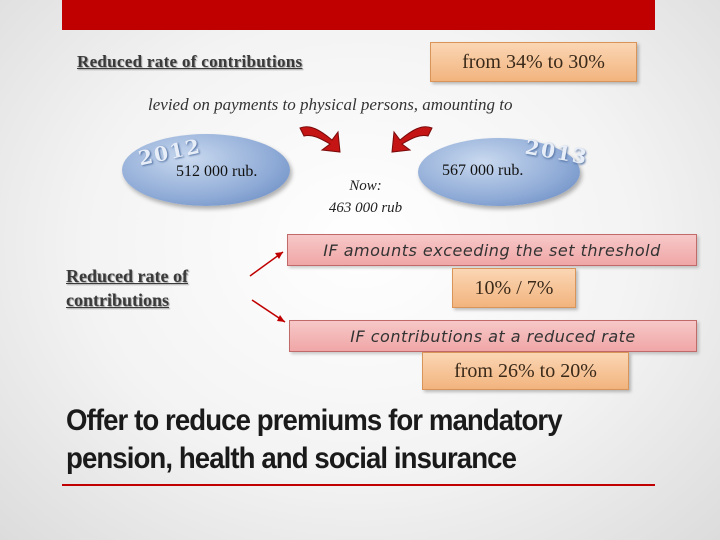 Image resolution: width=720 pixels, height=540 pixels. I want to click on condition-reduced-rate-box: IF contributions at a reduced rate, so click(493, 336).